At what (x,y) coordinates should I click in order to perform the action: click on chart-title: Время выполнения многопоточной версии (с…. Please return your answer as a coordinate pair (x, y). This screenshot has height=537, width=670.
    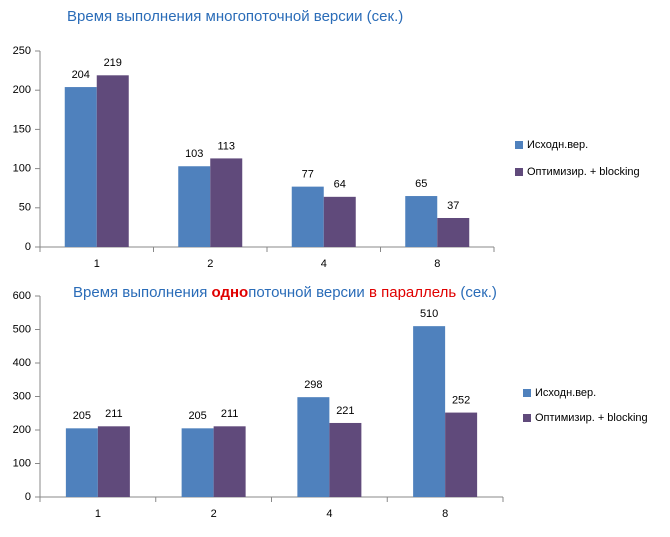
    Looking at the image, I should click on (235, 16).